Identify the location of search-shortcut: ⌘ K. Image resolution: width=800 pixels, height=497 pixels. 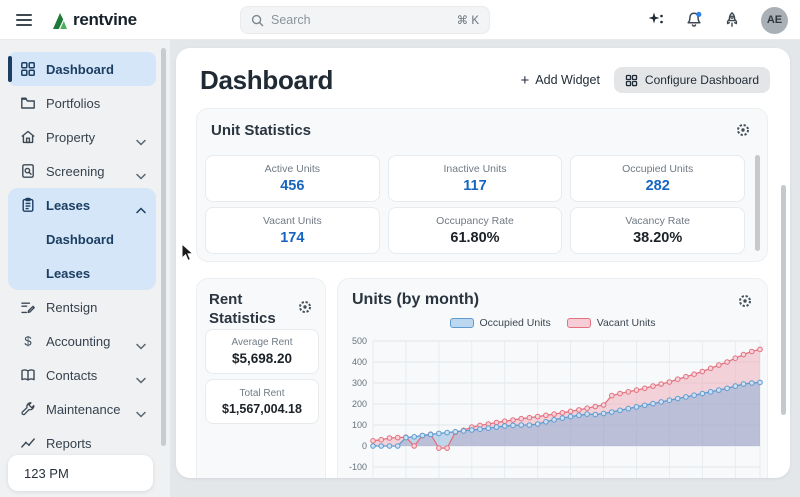
(467, 21).